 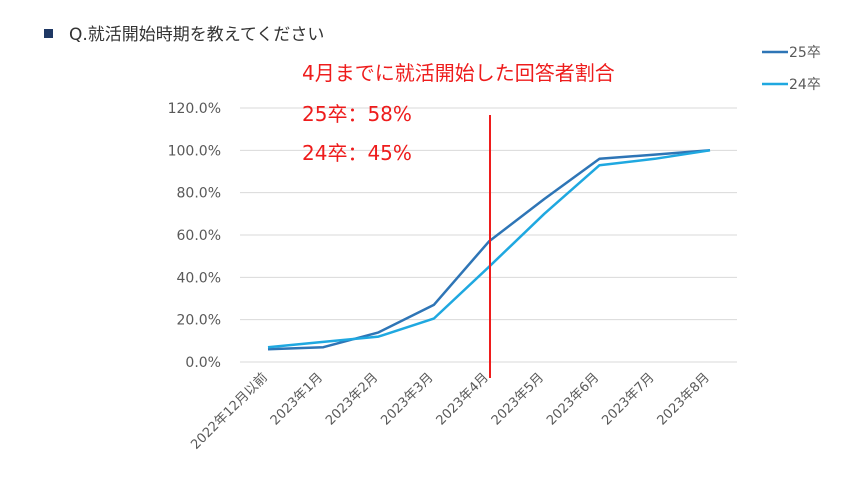 I want to click on x-tick-label: 2023年8月, so click(x=684, y=399).